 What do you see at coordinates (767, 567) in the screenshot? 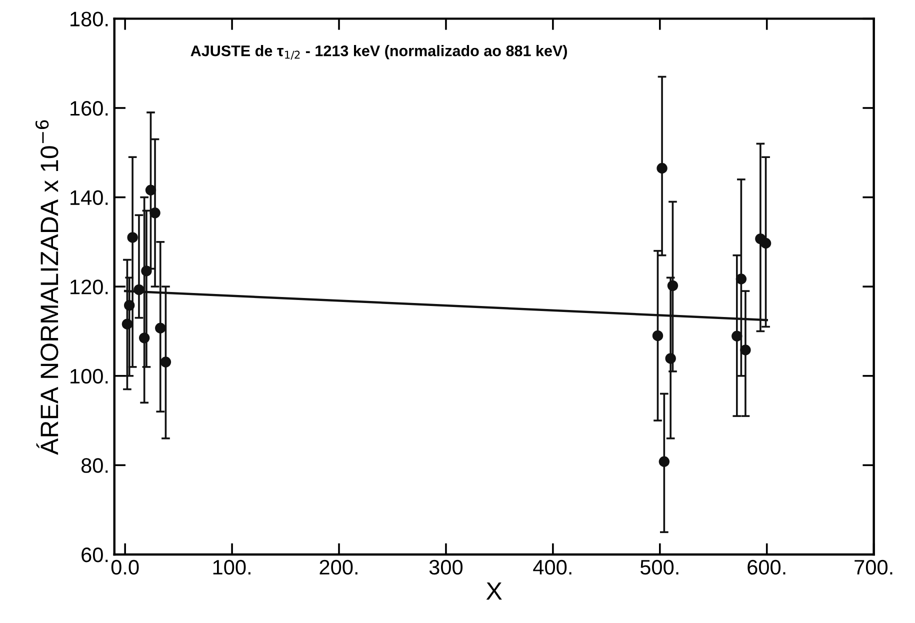
I see `x-tick-label: 600.` at bounding box center [767, 567].